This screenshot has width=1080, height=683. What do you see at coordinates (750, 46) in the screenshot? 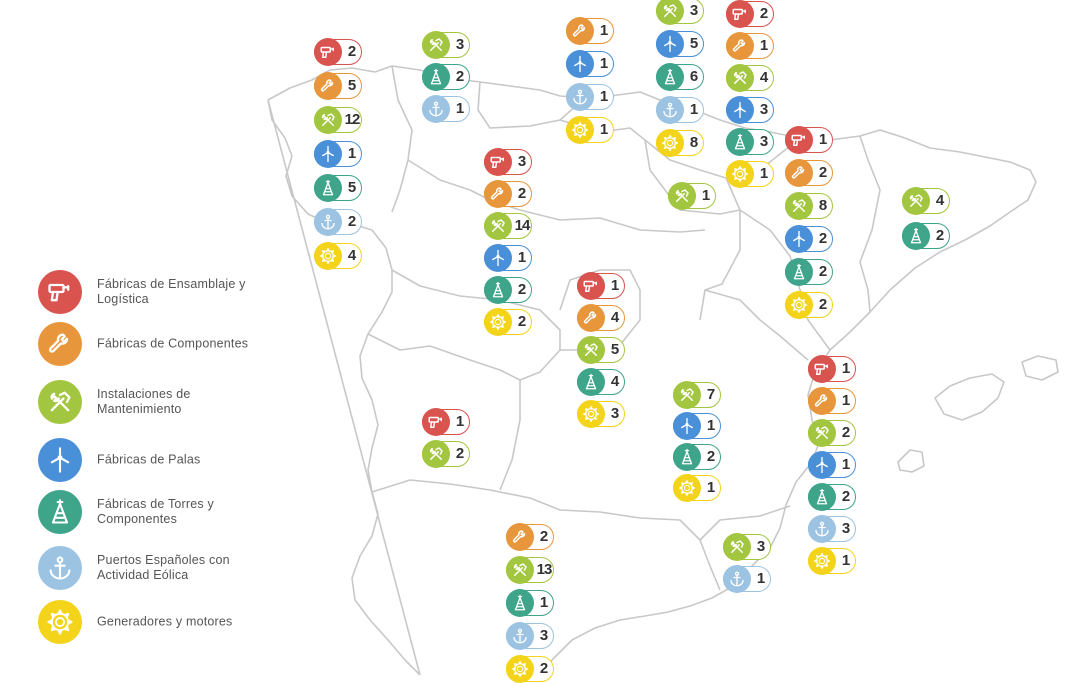
I see `badge-componentes: 1` at bounding box center [750, 46].